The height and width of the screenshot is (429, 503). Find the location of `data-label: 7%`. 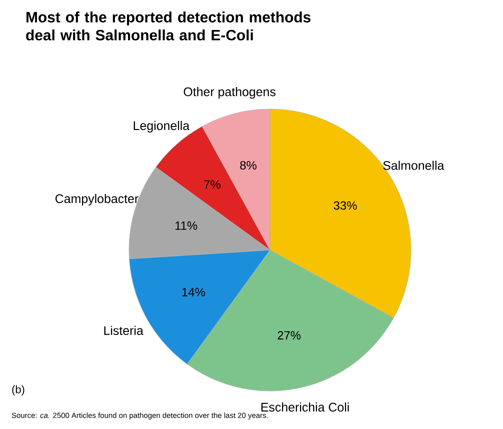

data-label: 7% is located at coordinates (212, 184).